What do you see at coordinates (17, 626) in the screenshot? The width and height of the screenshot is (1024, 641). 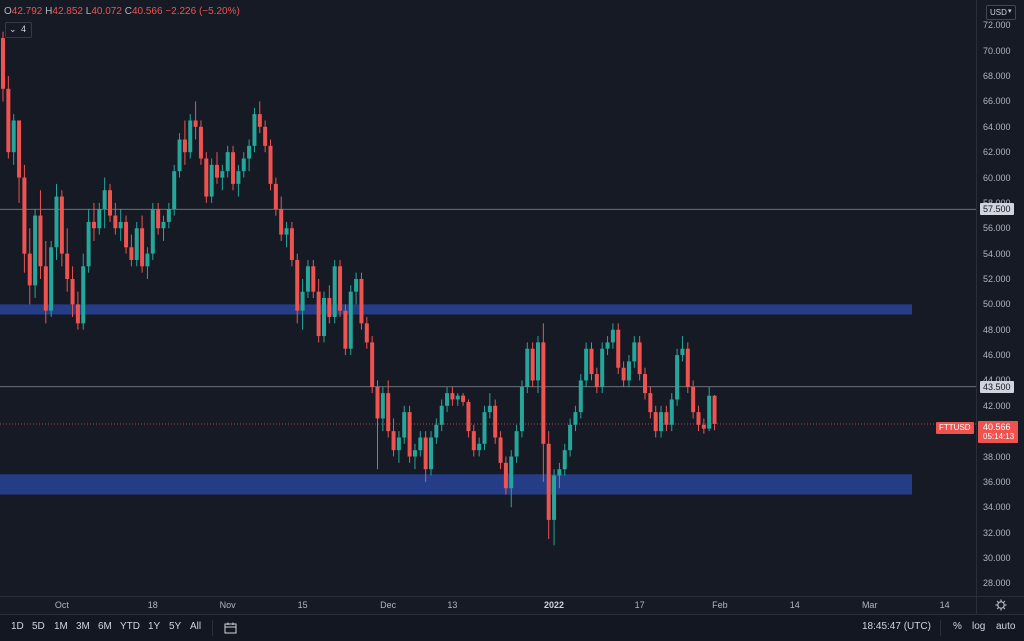 I see `range-1d-button: 1D` at bounding box center [17, 626].